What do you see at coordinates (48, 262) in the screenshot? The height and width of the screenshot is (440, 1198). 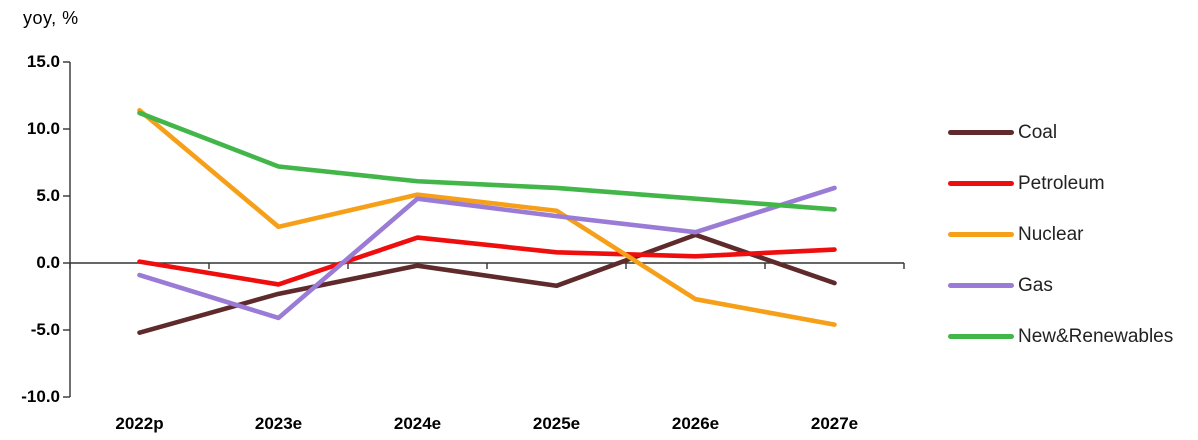 I see `y-tick-label: 0.0` at bounding box center [48, 262].